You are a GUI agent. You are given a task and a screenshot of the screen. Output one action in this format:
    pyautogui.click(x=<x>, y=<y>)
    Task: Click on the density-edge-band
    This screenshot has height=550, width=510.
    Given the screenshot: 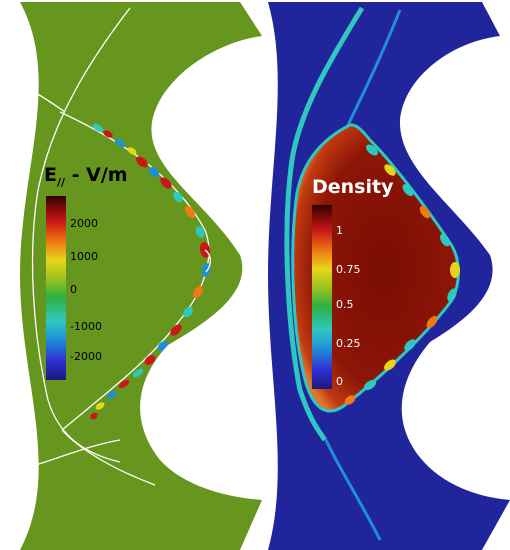 What is the action you would take?
    pyautogui.click(x=324, y=224)
    